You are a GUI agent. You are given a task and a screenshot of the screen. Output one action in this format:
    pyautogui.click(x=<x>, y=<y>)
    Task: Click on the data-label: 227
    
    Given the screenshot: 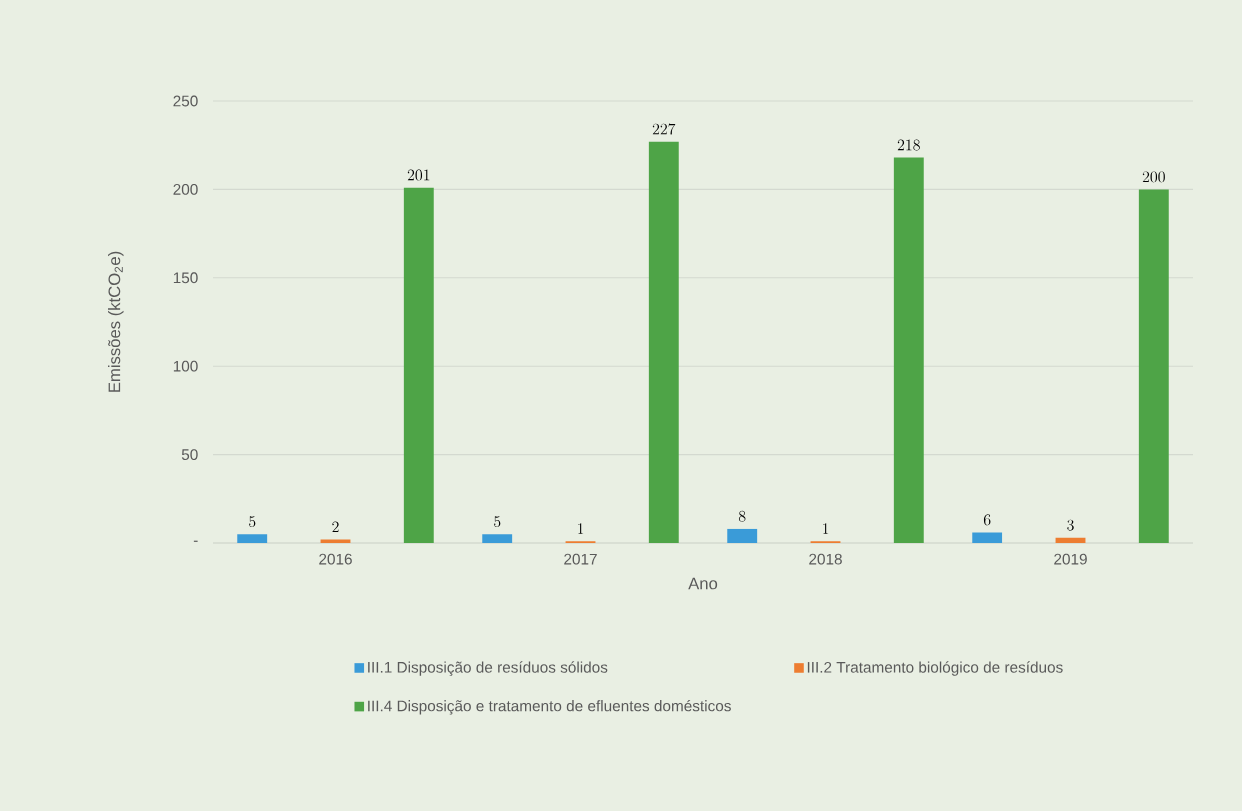 What is the action you would take?
    pyautogui.click(x=664, y=129)
    